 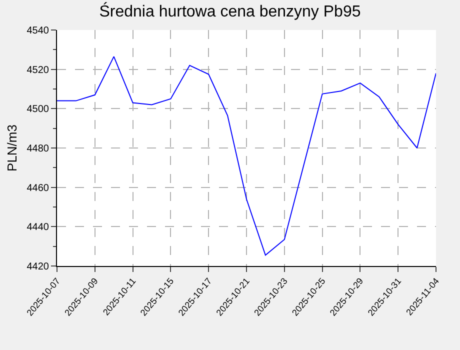 I want to click on y-tick-label: 4520, so click(x=38, y=70).